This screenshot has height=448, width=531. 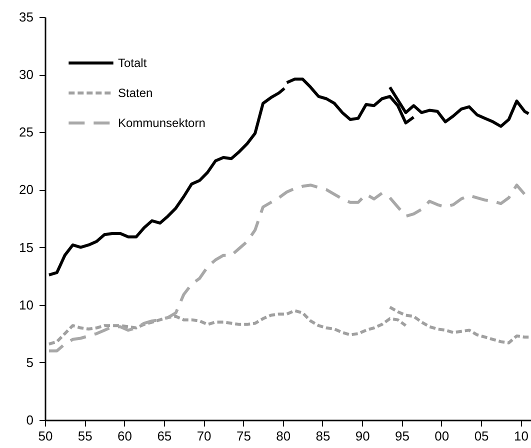 What do you see at coordinates (26, 247) in the screenshot?
I see `y-tick-label: 15` at bounding box center [26, 247].